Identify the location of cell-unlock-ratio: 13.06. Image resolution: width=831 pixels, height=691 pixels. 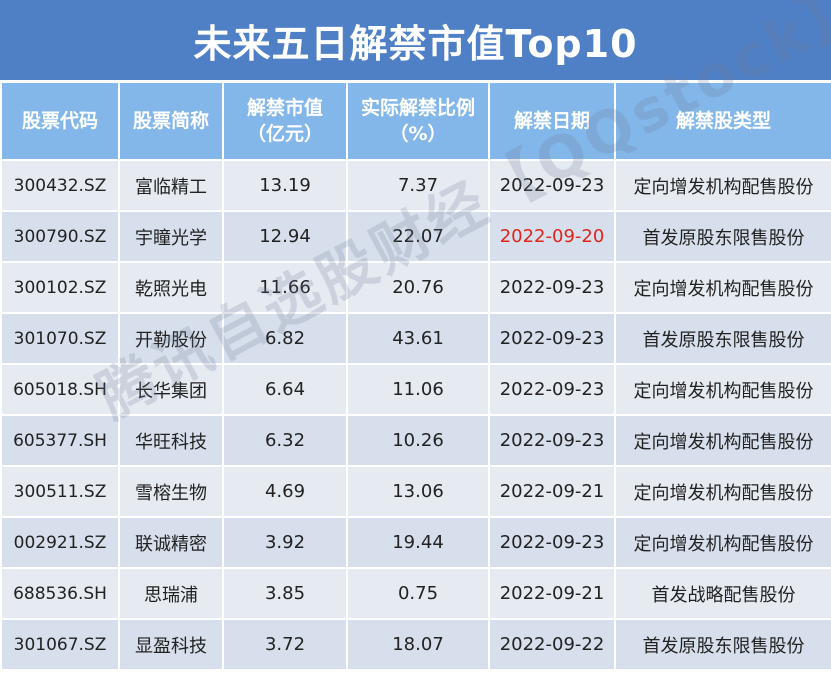
(418, 491).